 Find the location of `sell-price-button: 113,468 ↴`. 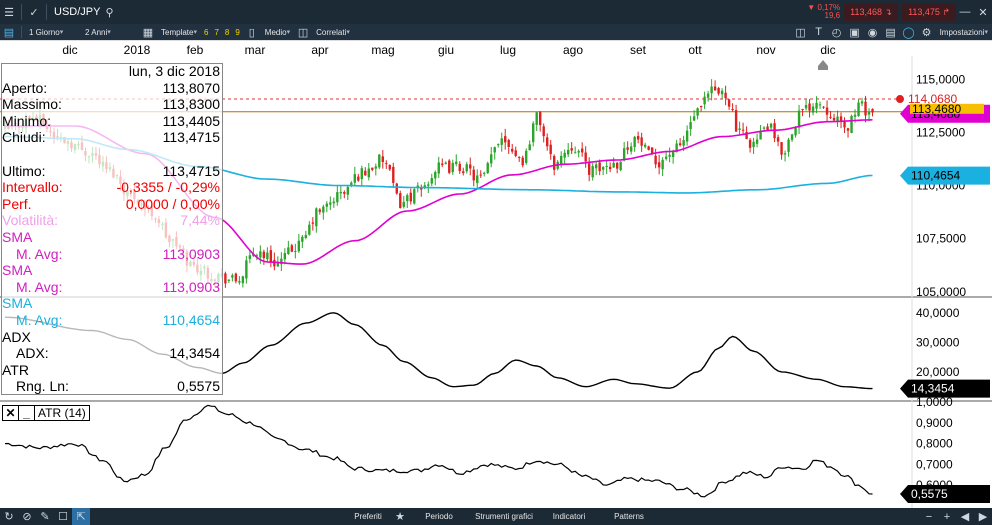

sell-price-button: 113,468 ↴ is located at coordinates (871, 12).